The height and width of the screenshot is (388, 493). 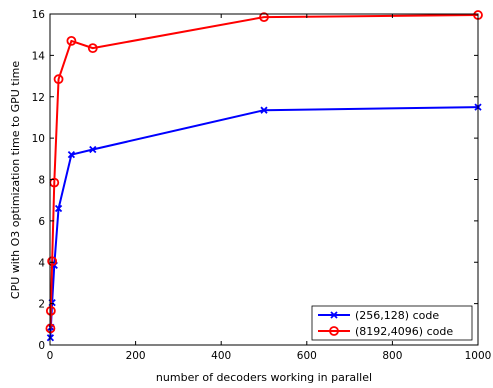 I want to click on y-tick-label: 12, so click(x=38, y=98).